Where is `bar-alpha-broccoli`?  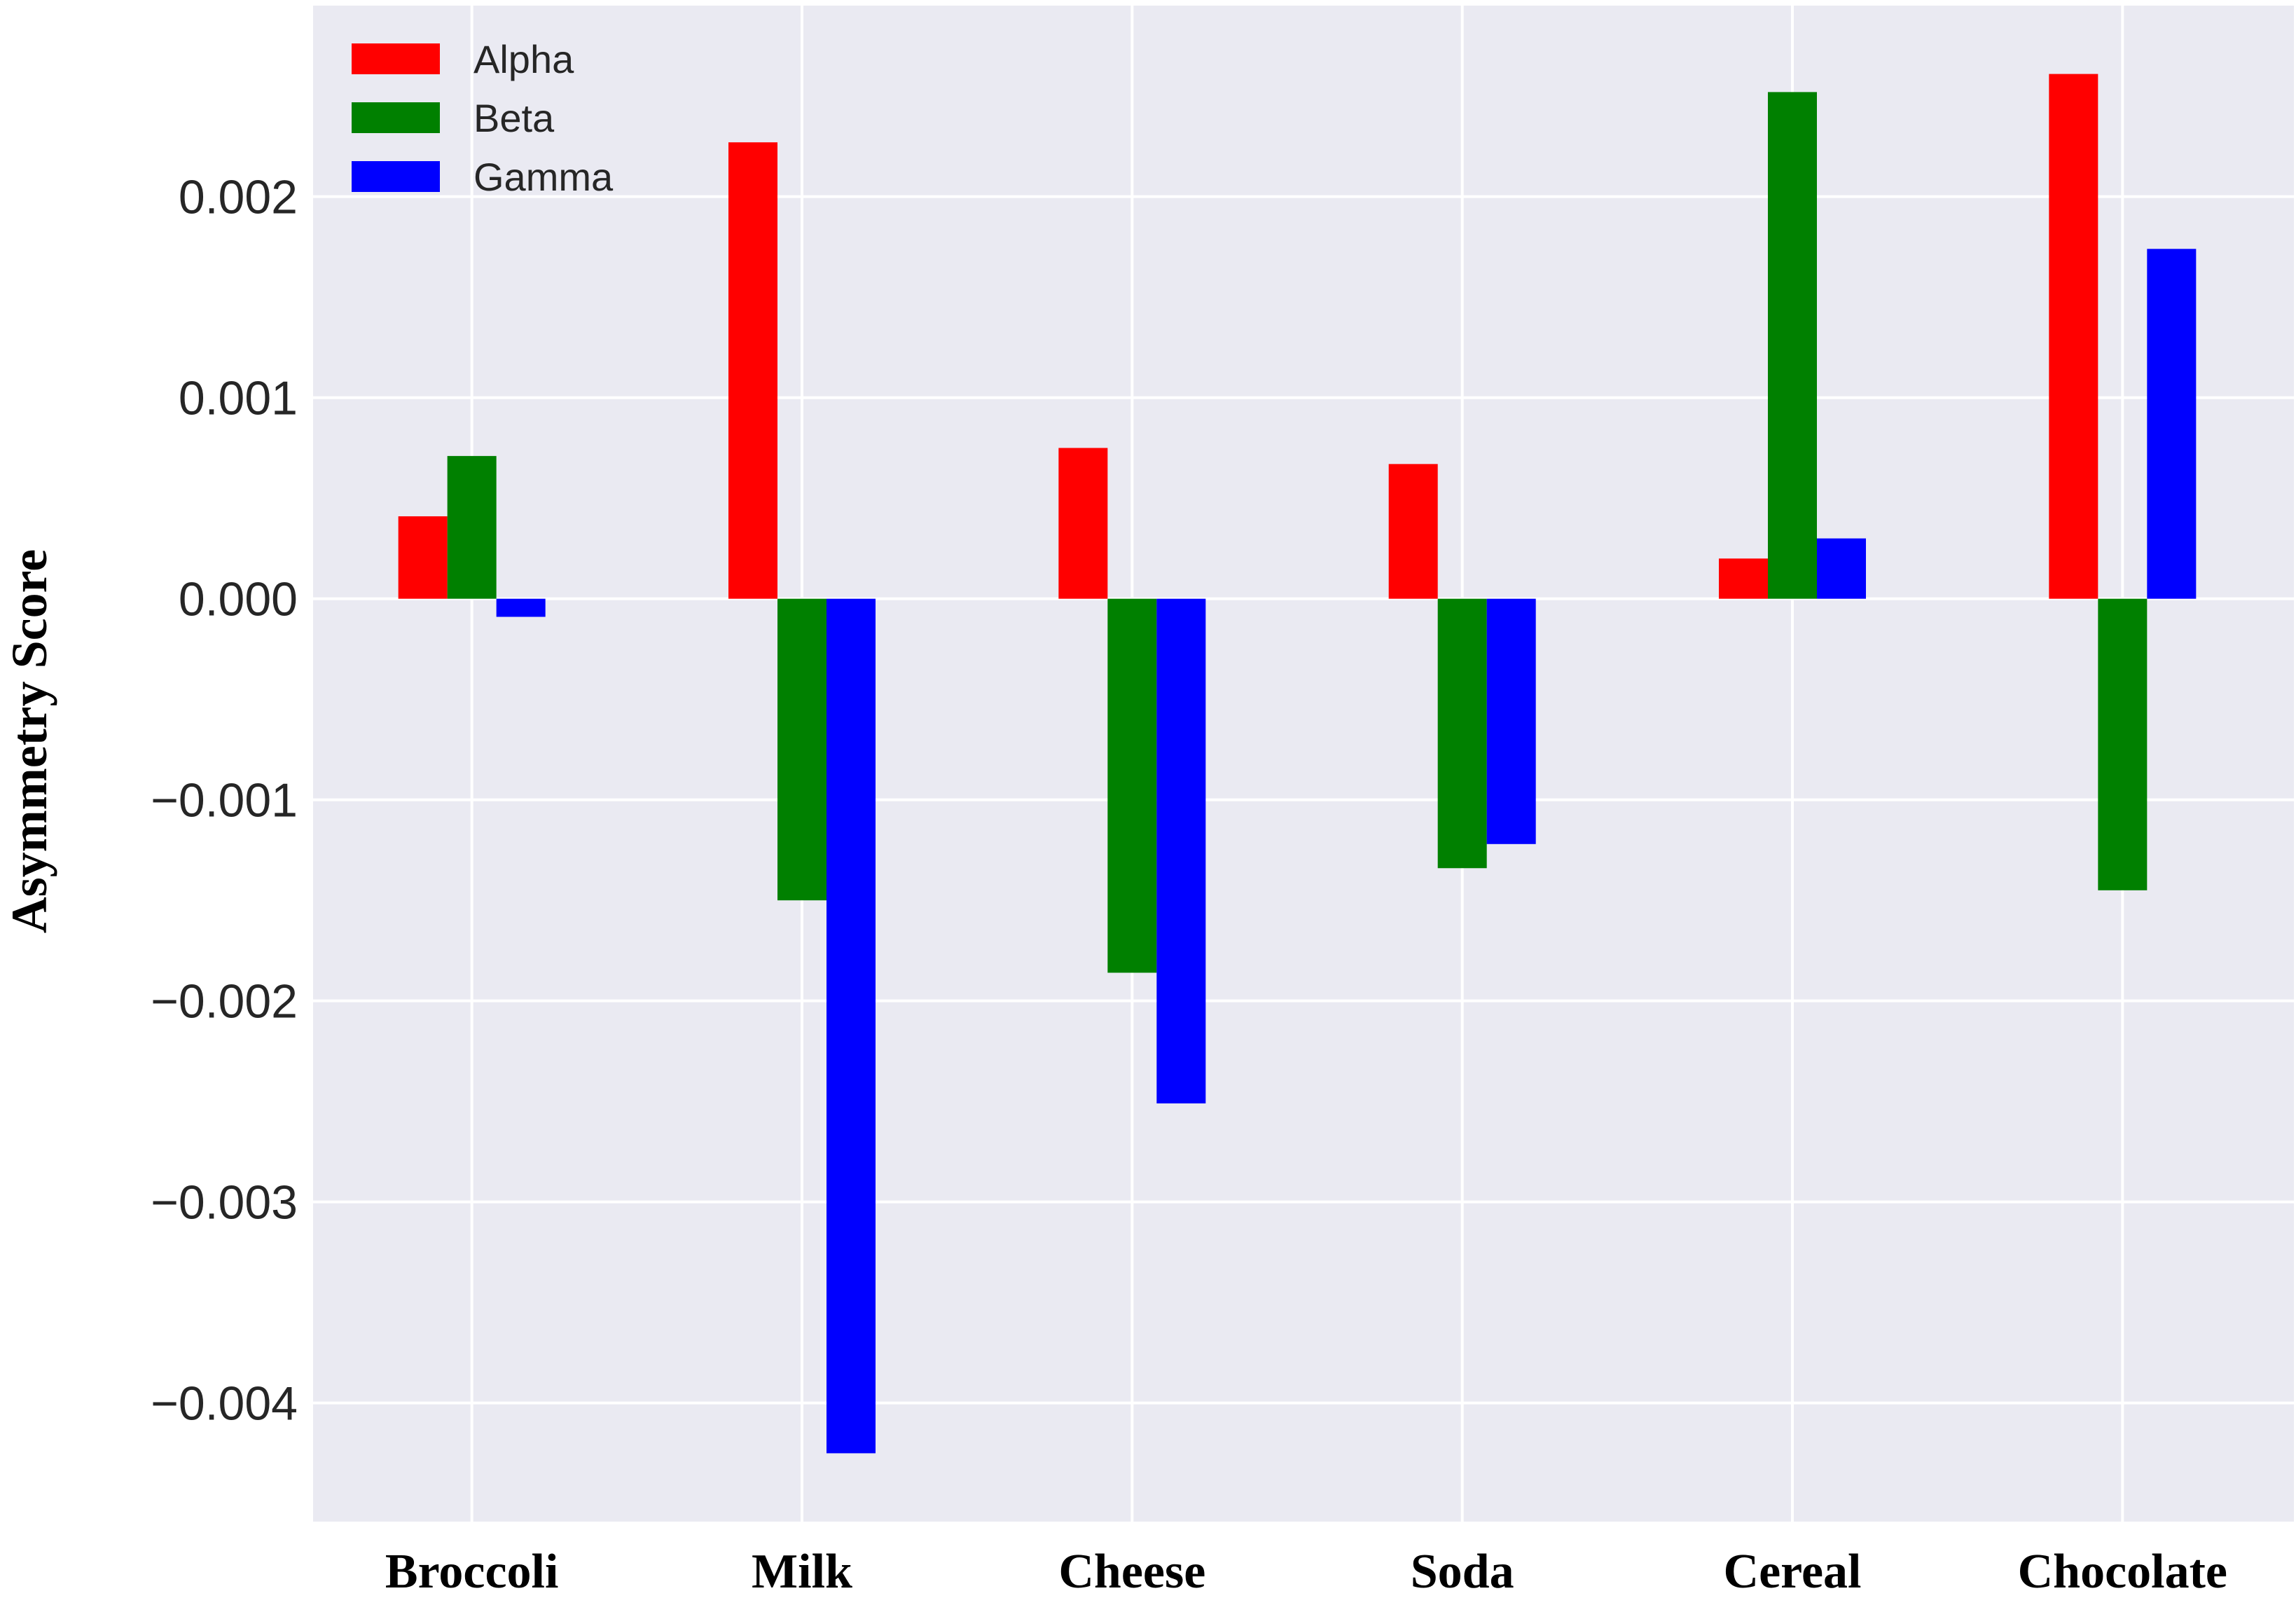 bar-alpha-broccoli is located at coordinates (423, 558).